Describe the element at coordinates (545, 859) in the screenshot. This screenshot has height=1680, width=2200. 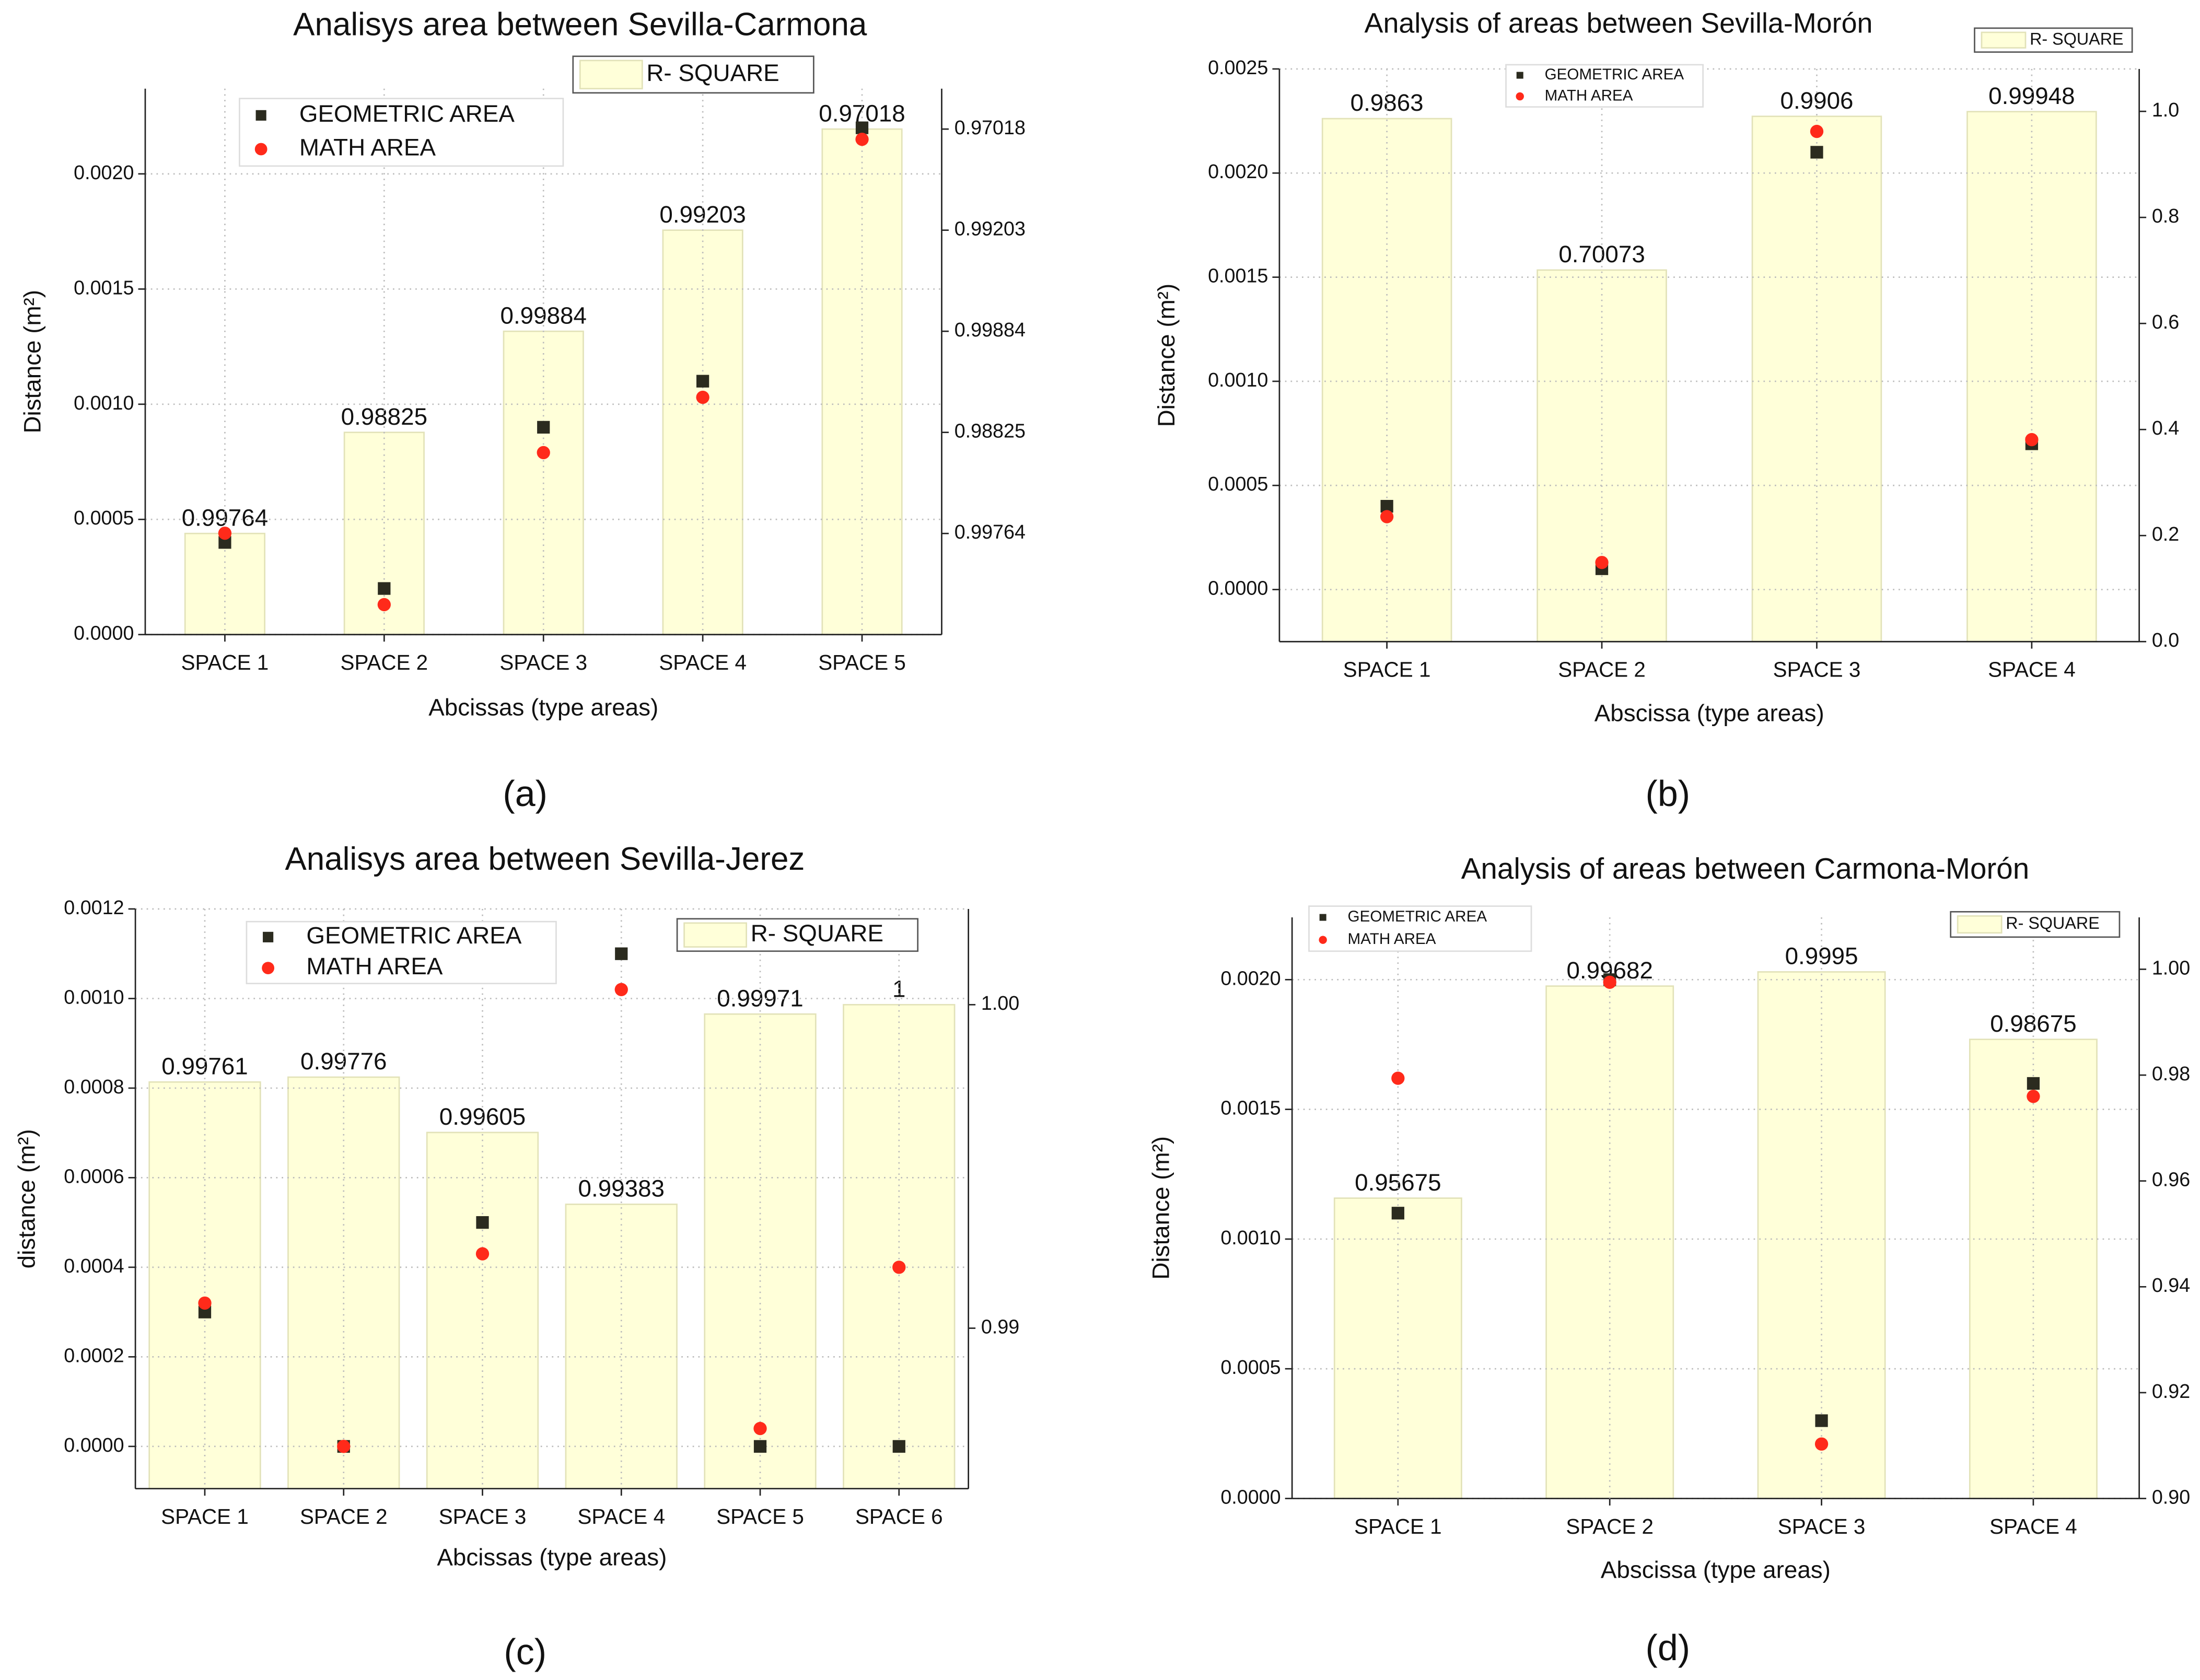
I see `chart-title: Analisys area between Sevilla-Jerez` at that location.